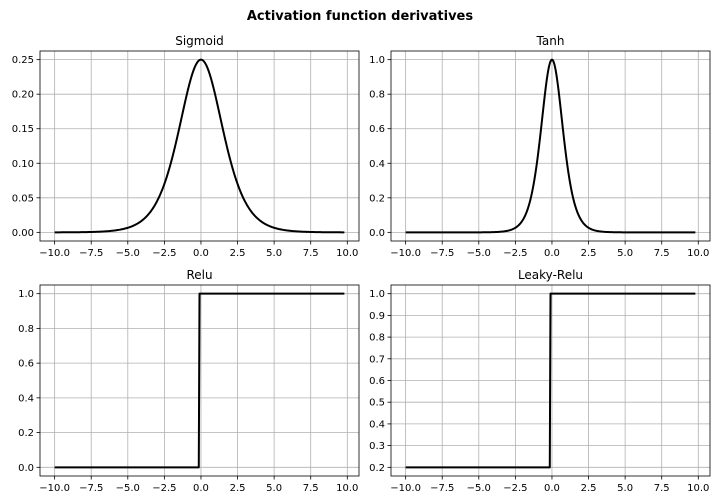 Image resolution: width=720 pixels, height=504 pixels. What do you see at coordinates (311, 253) in the screenshot?
I see `sigmoid-x-tick-label: 7.5` at bounding box center [311, 253].